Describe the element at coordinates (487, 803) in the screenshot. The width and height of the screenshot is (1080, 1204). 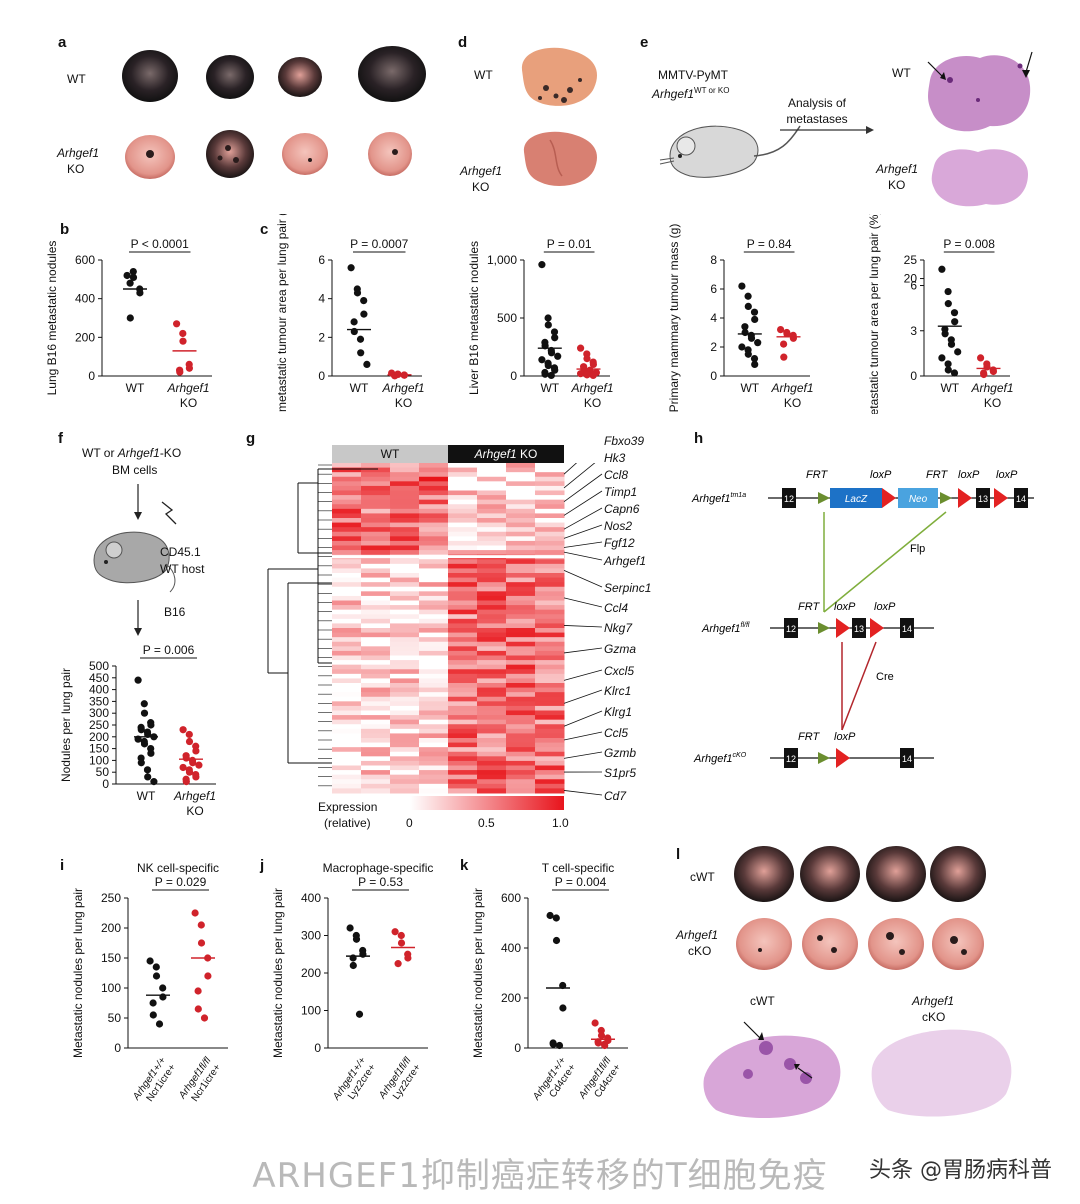
I see `heatmap-colorbar` at that location.